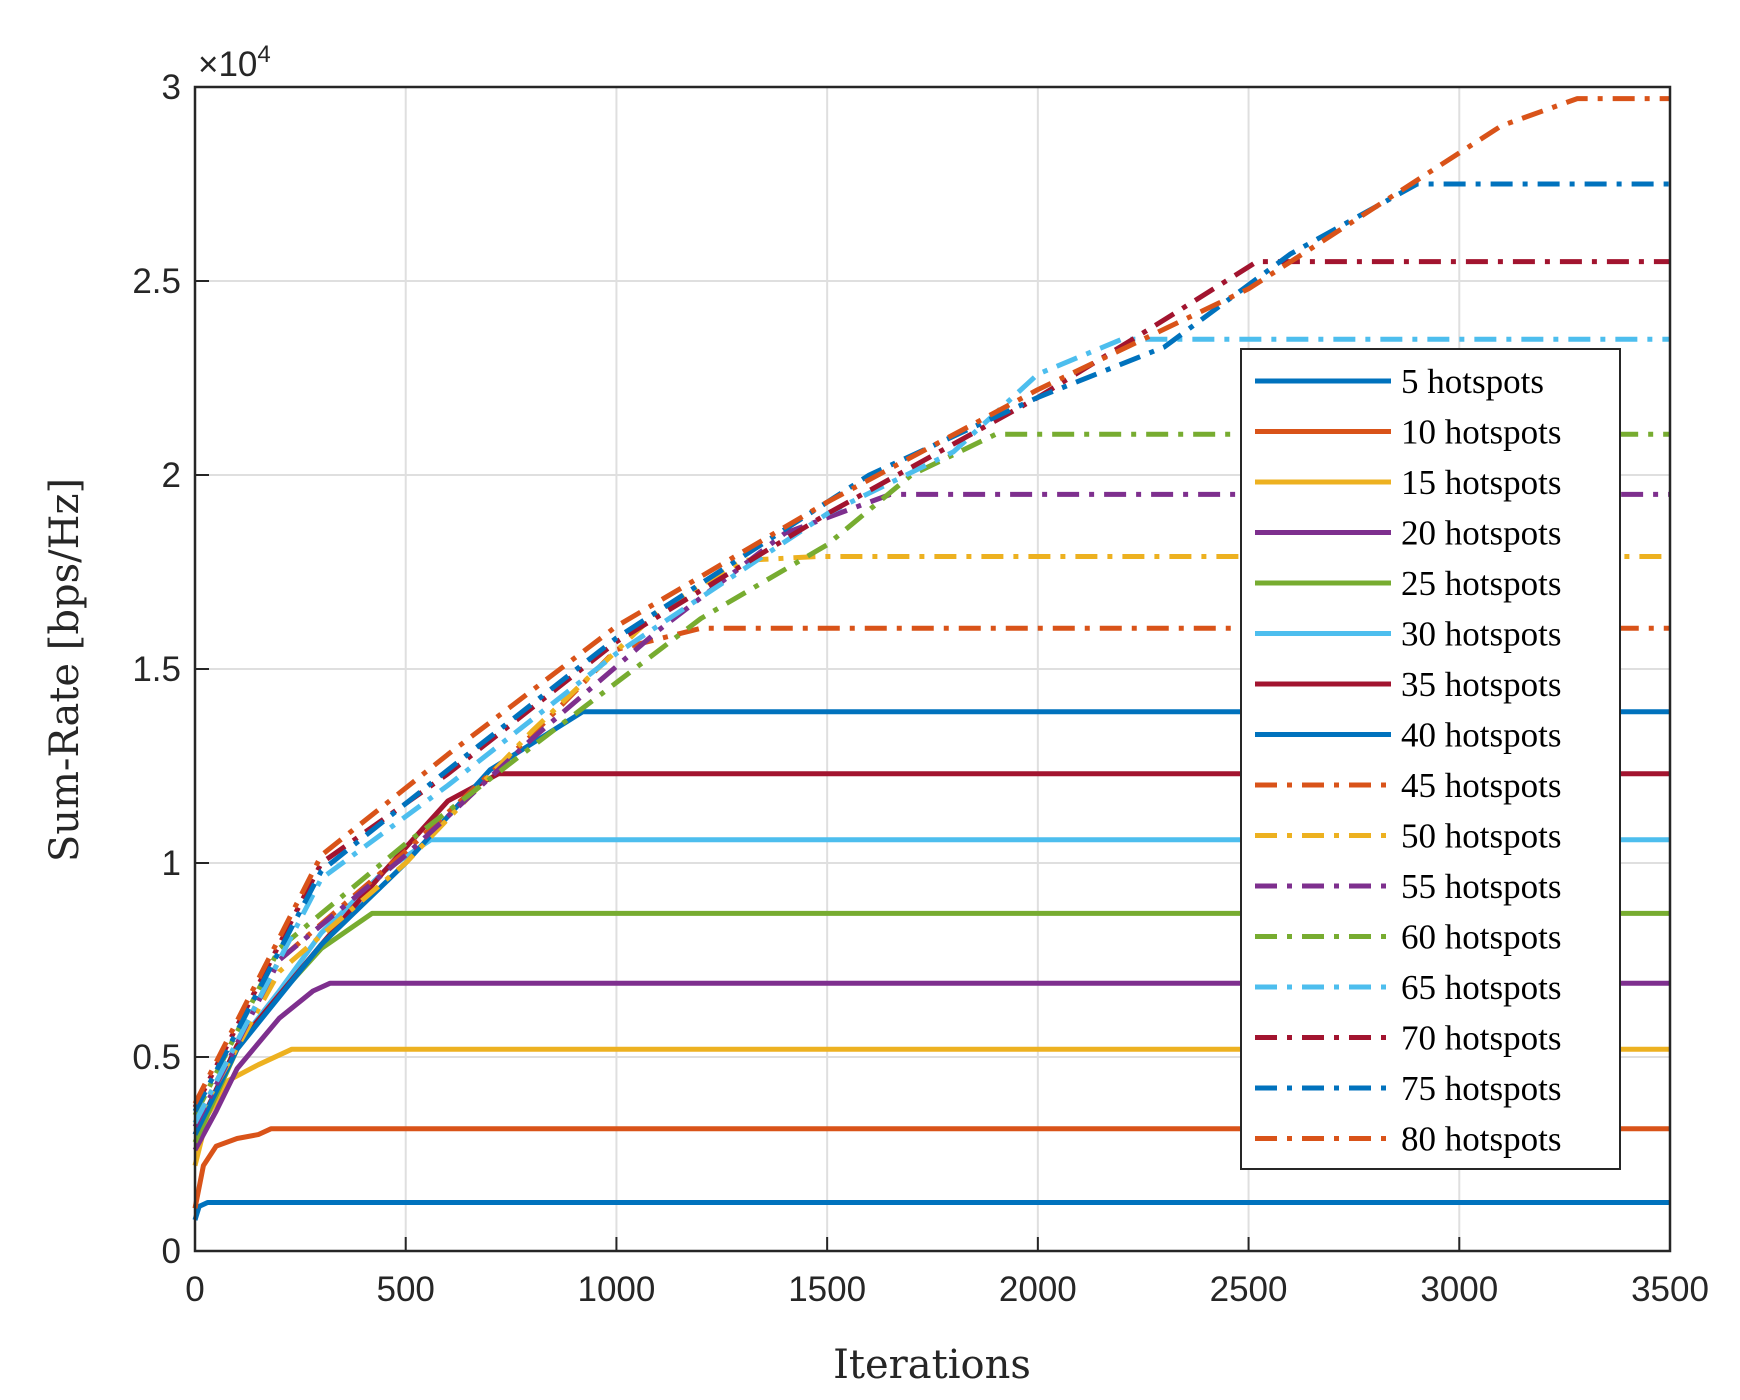 Image resolution: width=1740 pixels, height=1400 pixels. Describe the element at coordinates (194, 1289) in the screenshot. I see `x-tick-label: 0` at that location.